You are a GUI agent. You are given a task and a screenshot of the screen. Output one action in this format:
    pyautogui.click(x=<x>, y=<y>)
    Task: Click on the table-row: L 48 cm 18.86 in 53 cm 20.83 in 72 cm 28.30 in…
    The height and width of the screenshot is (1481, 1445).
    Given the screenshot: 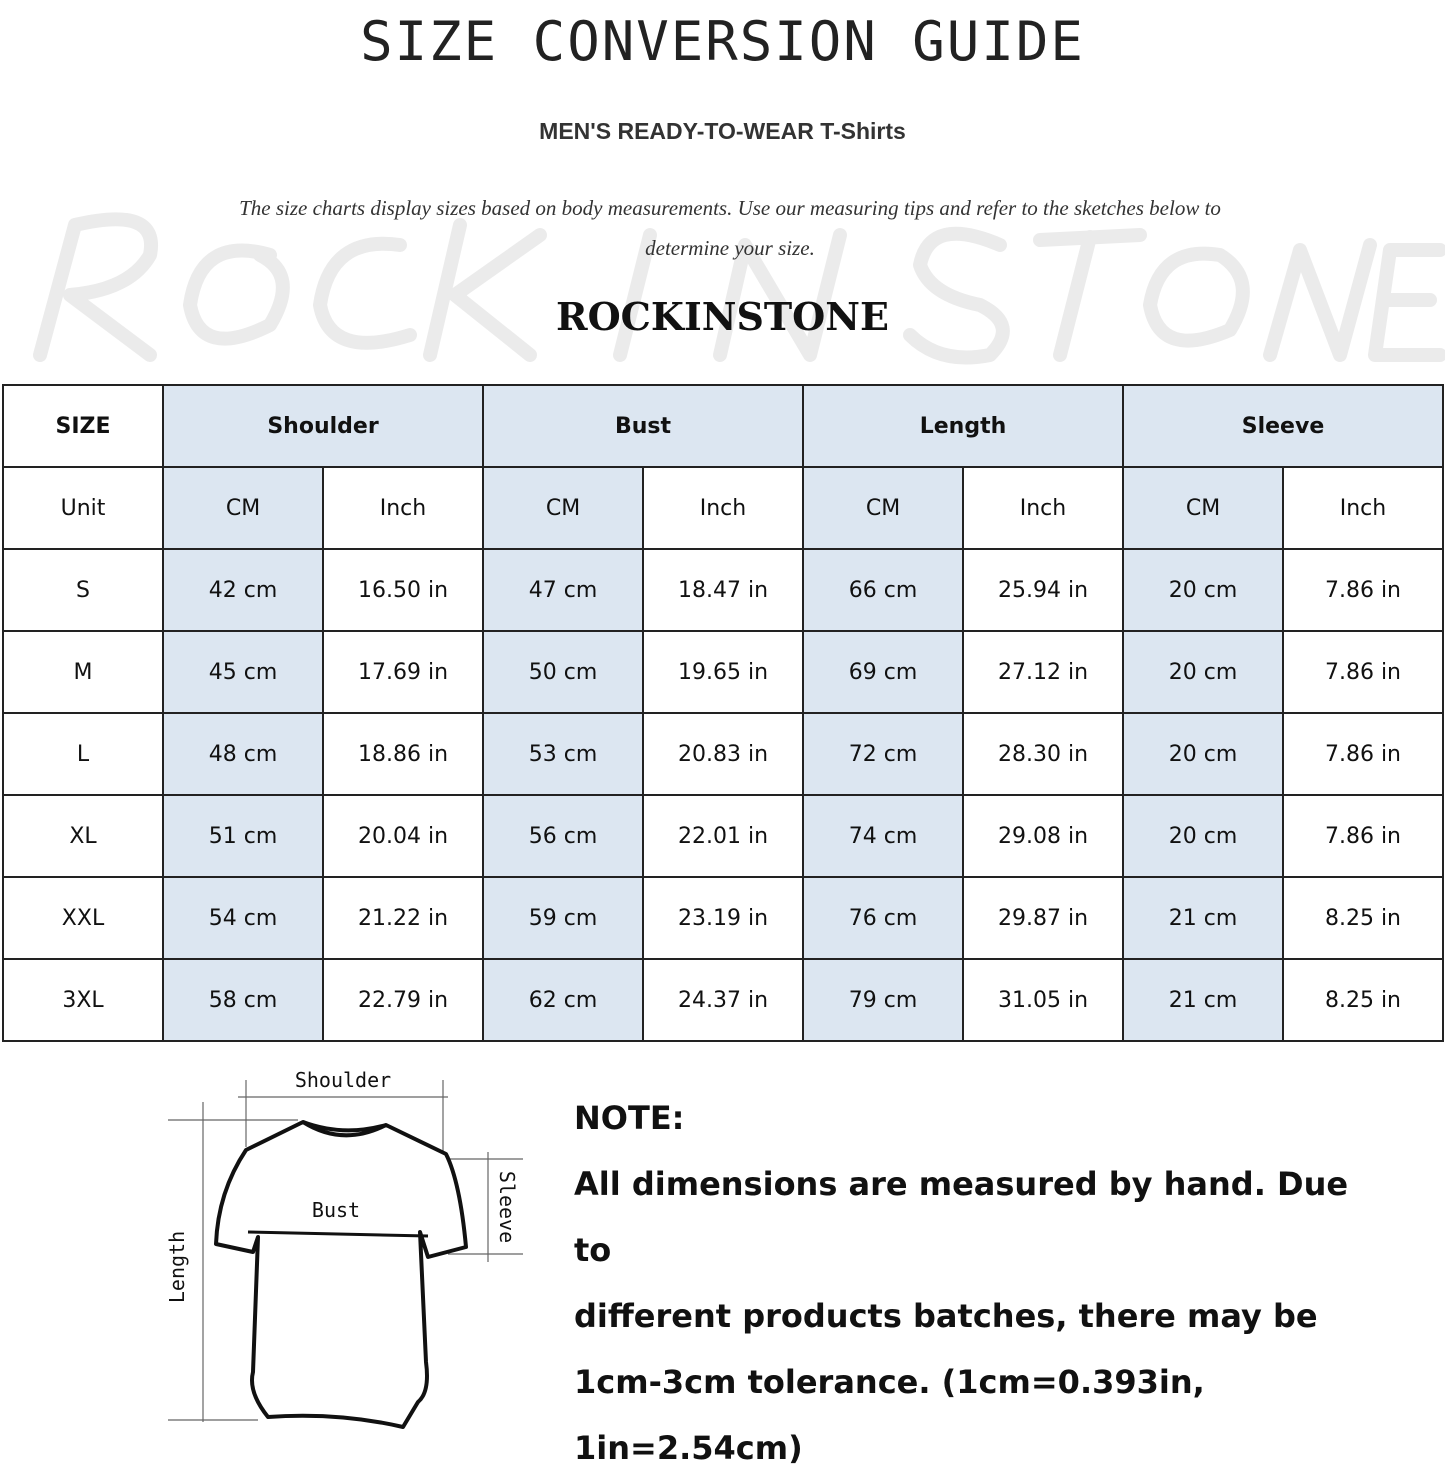 What is the action you would take?
    pyautogui.click(x=723, y=754)
    